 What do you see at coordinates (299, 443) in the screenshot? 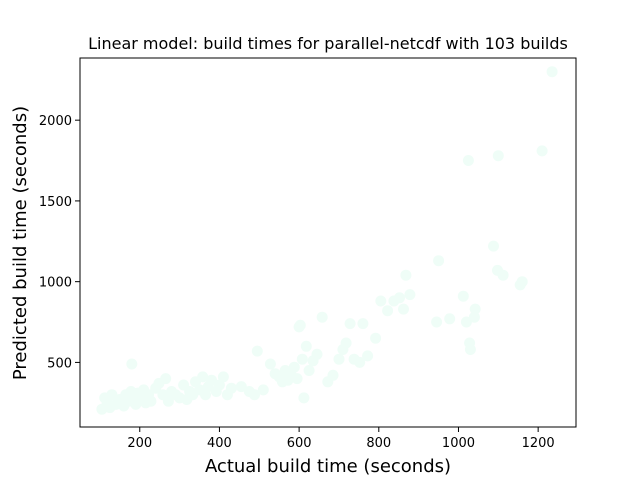
I see `x-tick-label: 600` at bounding box center [299, 443].